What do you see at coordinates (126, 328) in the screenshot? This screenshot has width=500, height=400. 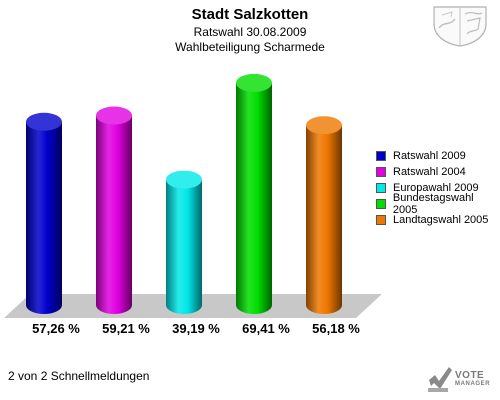 I see `bar-value-label: 59,21 %` at bounding box center [126, 328].